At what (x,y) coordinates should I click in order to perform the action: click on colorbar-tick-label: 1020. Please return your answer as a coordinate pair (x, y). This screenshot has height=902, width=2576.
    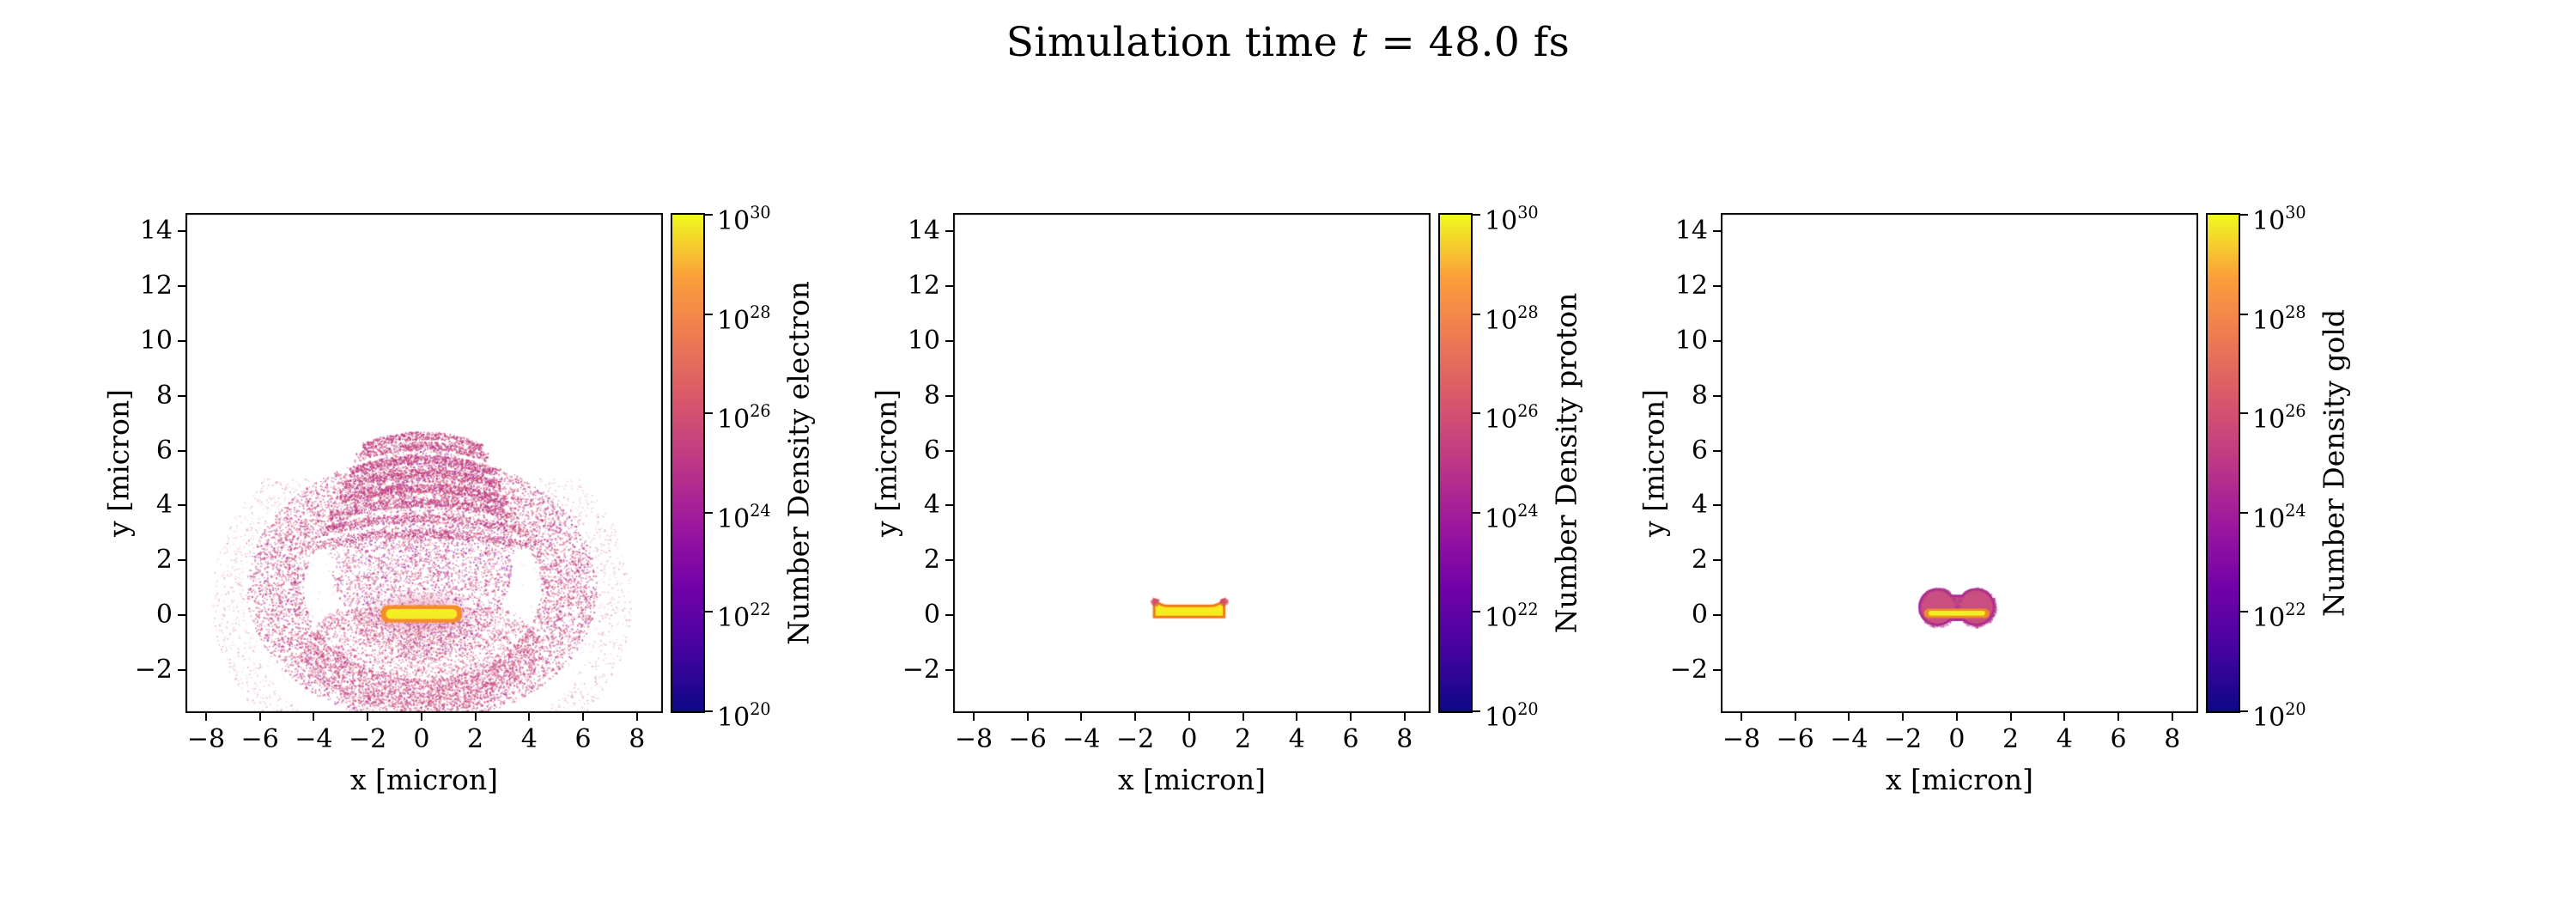
    Looking at the image, I should click on (2279, 716).